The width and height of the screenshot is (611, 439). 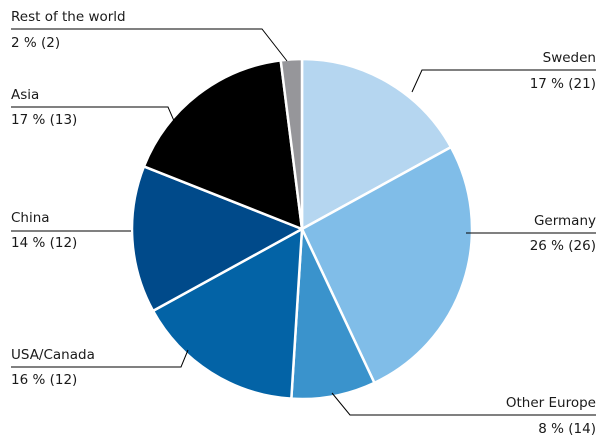 What do you see at coordinates (35, 43) in the screenshot?
I see `slice-value-label: 2 % (2)` at bounding box center [35, 43].